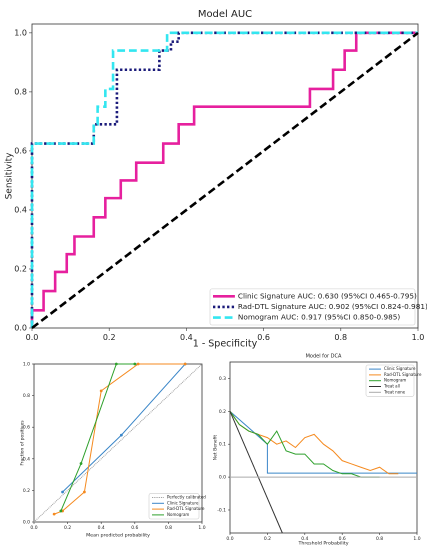  I want to click on y-tick-label: 0.3, so click(222, 379).